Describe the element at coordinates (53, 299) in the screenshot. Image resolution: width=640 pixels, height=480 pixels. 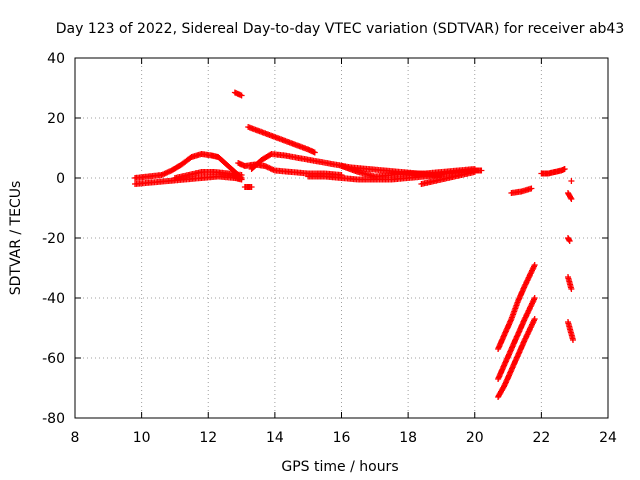
I see `y-tick-label: -40` at that location.